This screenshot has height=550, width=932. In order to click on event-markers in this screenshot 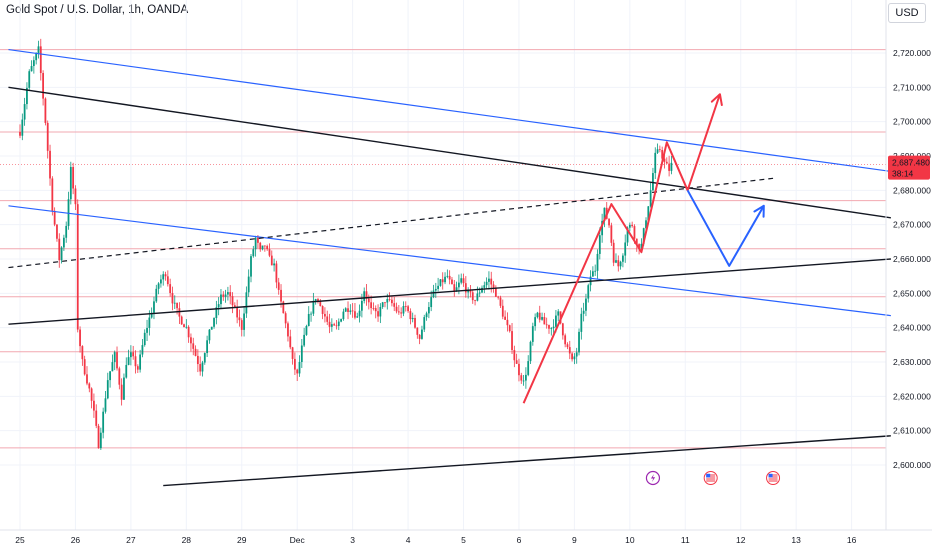, I will do `click(713, 478)`.